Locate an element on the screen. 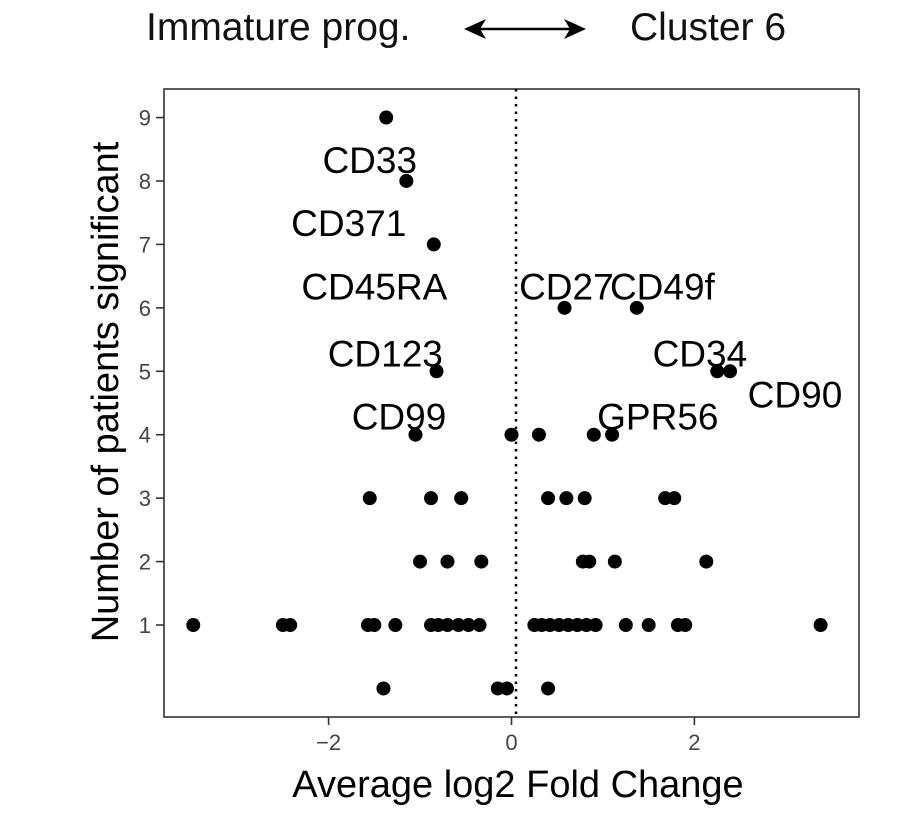 This screenshot has height=829, width=917. point-annotation: GPR56 is located at coordinates (657, 417).